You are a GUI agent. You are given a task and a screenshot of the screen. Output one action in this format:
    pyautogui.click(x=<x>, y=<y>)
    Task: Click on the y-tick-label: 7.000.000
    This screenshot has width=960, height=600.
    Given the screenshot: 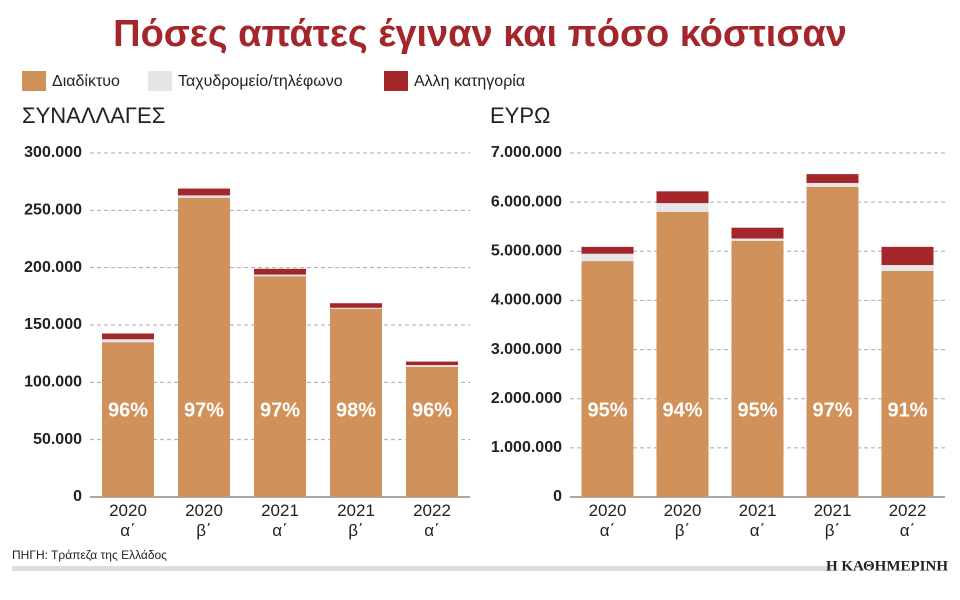 What is the action you would take?
    pyautogui.click(x=526, y=152)
    